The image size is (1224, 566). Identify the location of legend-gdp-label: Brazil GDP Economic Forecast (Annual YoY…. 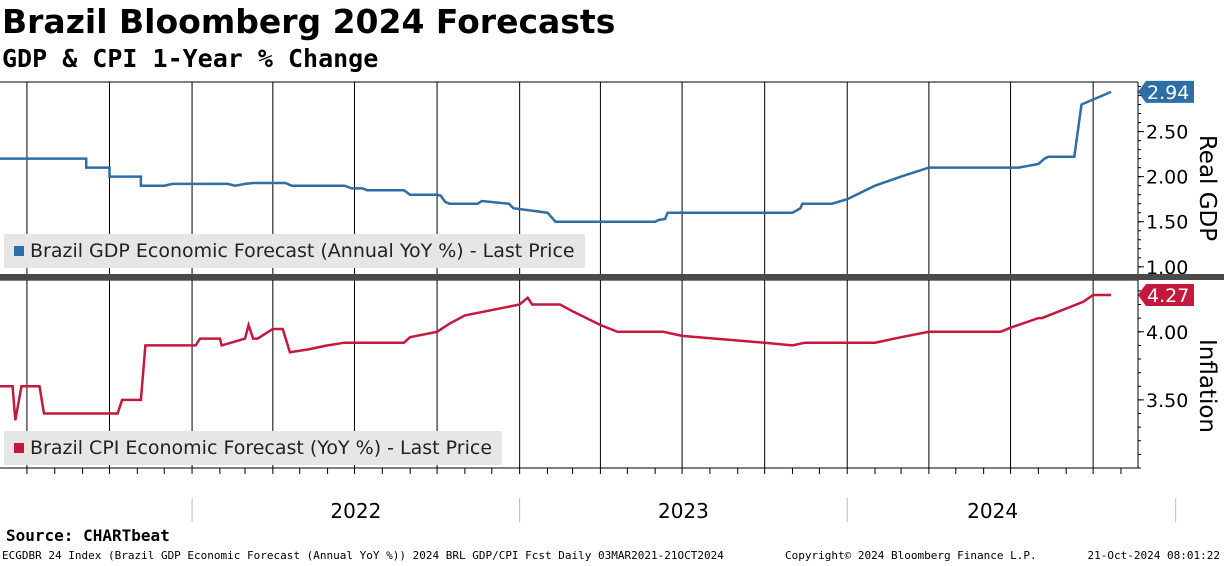
(302, 251).